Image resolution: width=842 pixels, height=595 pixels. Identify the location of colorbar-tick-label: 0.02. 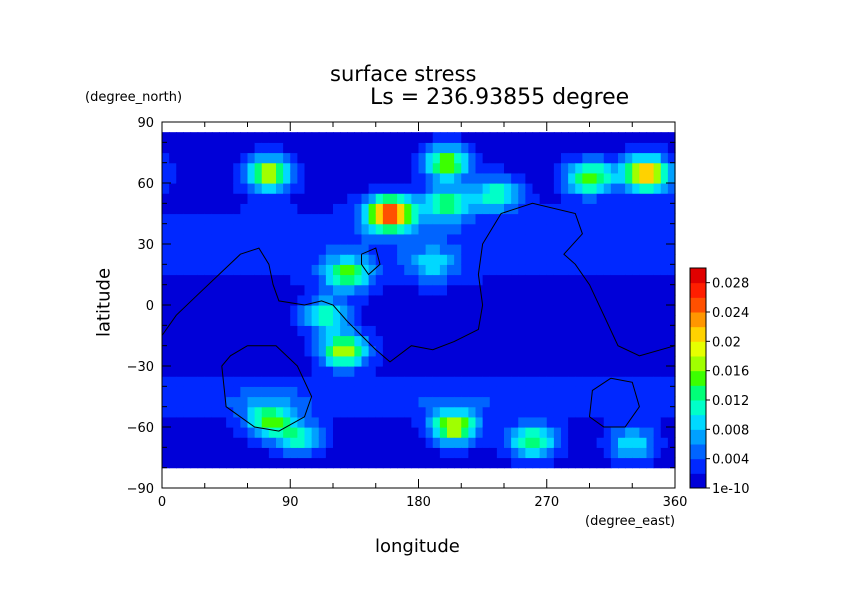
(726, 342).